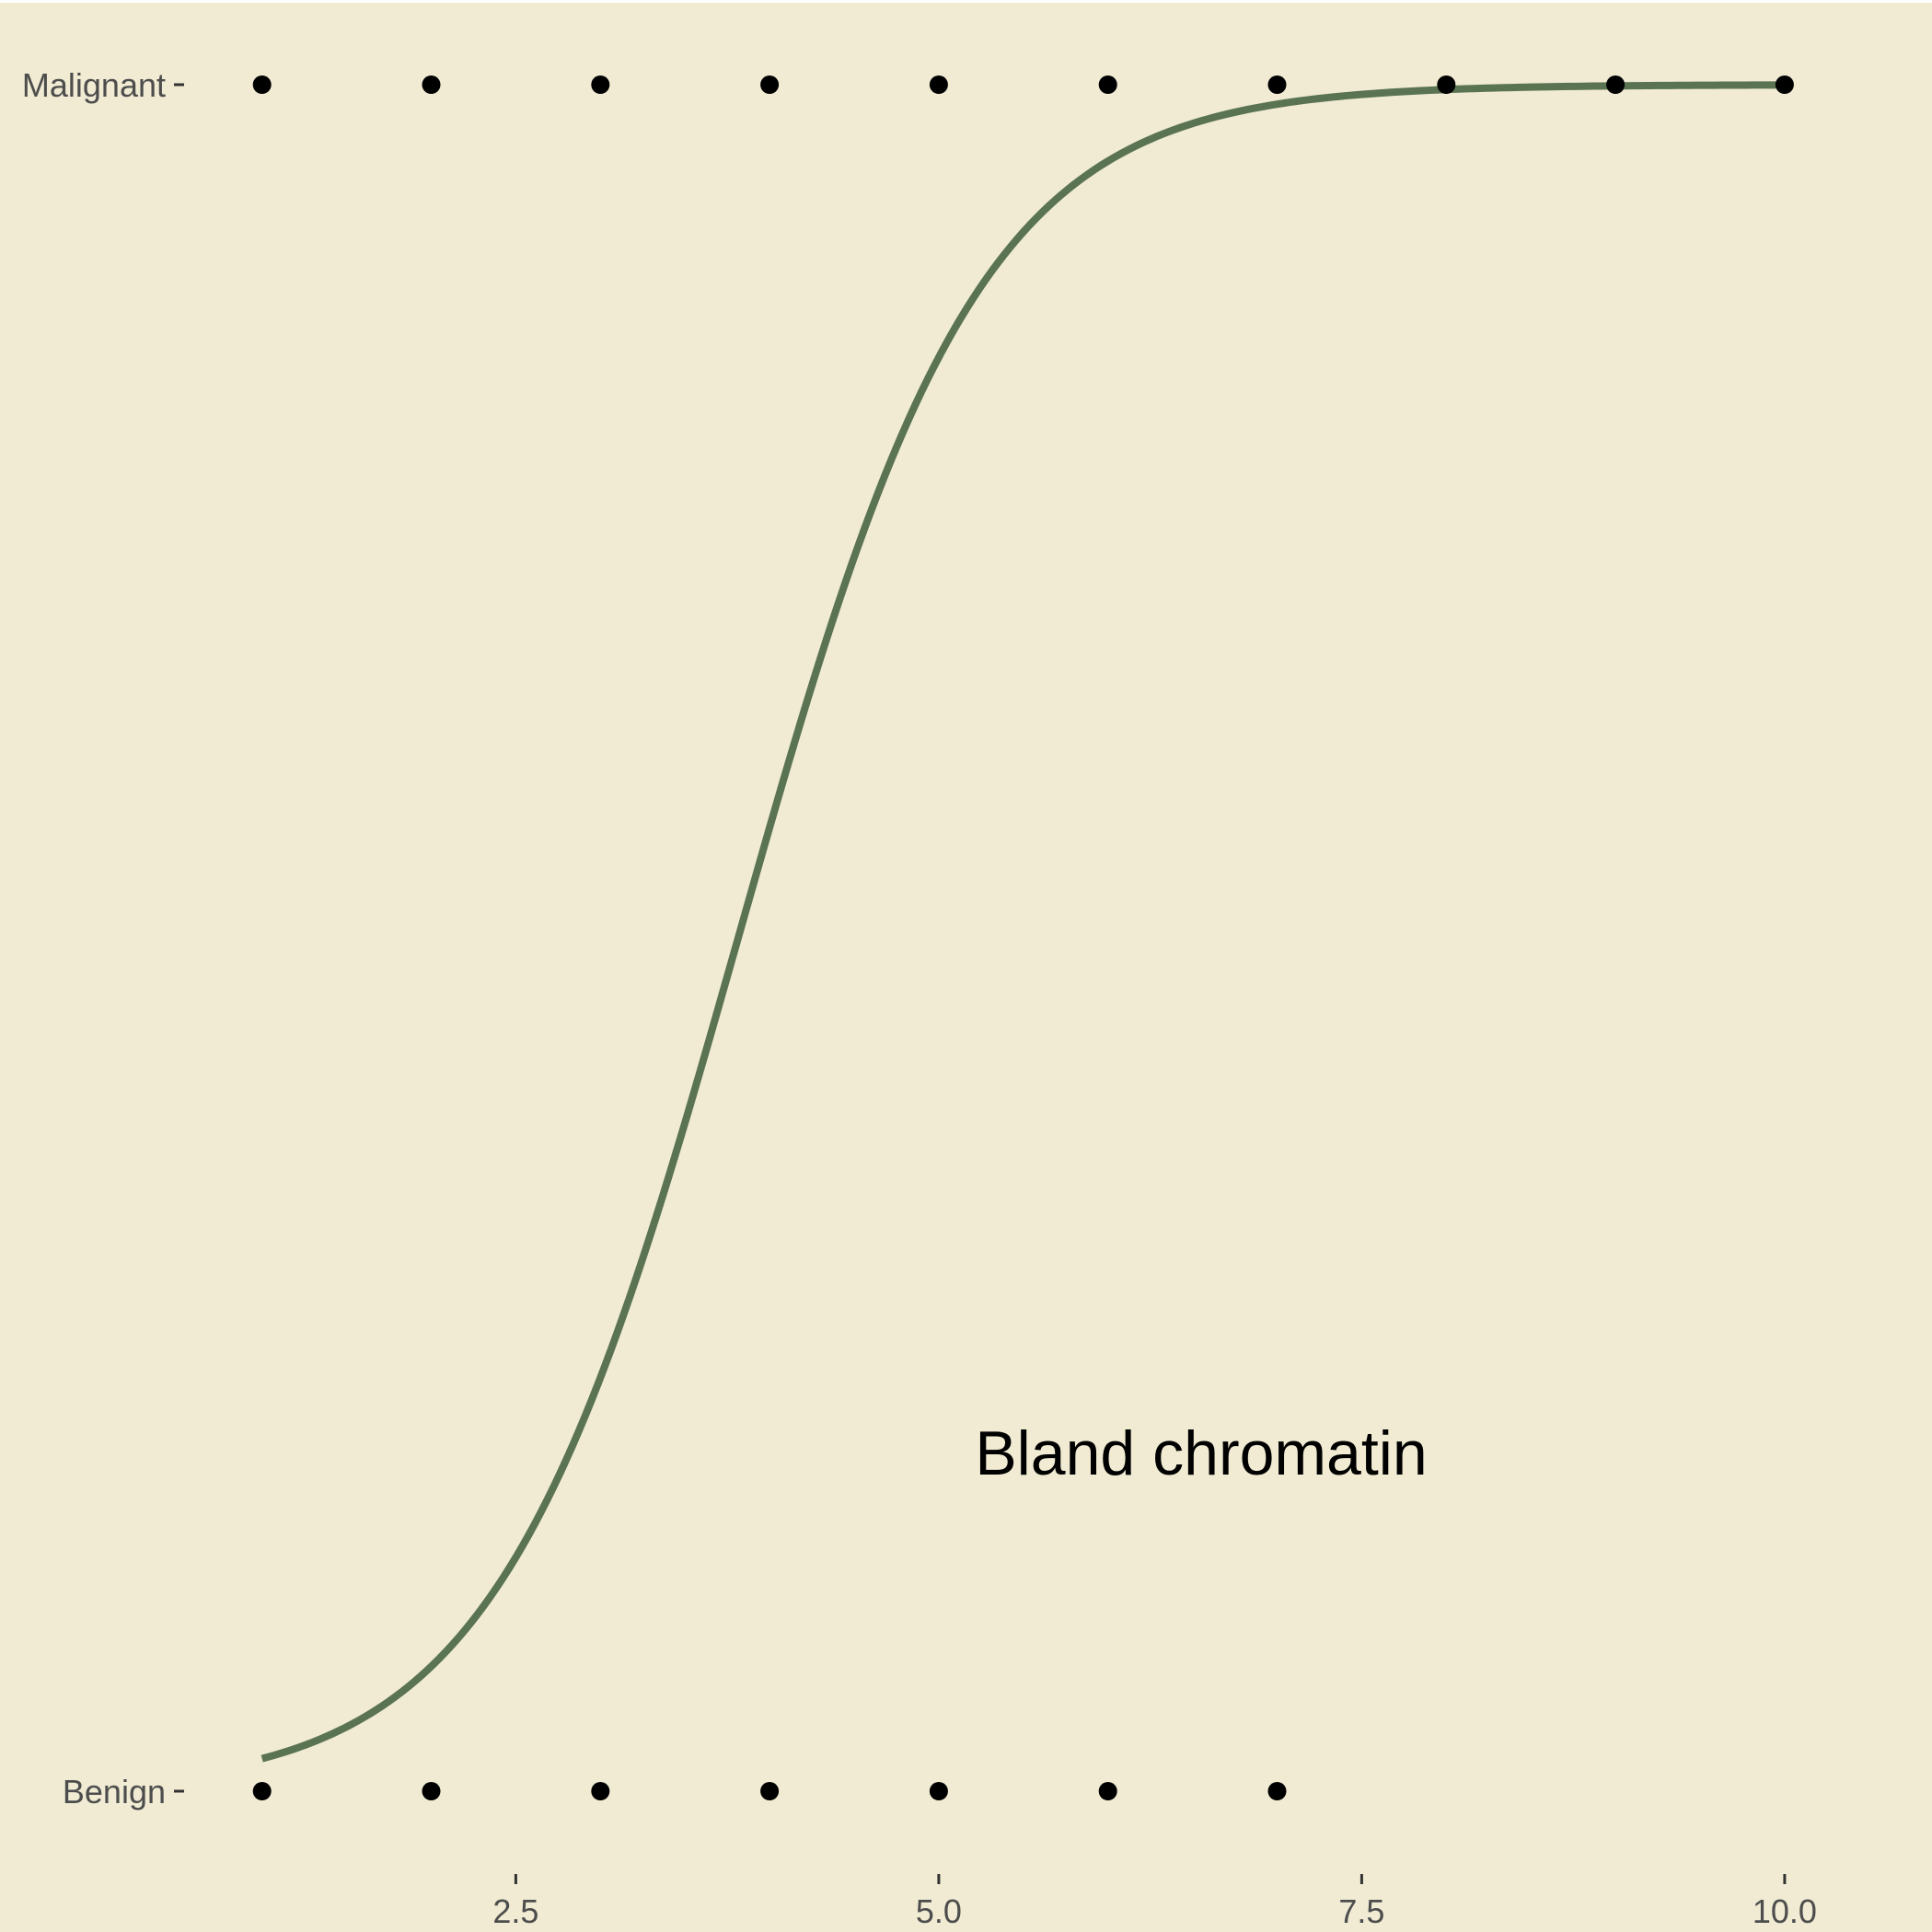  What do you see at coordinates (1785, 1911) in the screenshot?
I see `x-tick-label: 10.0` at bounding box center [1785, 1911].